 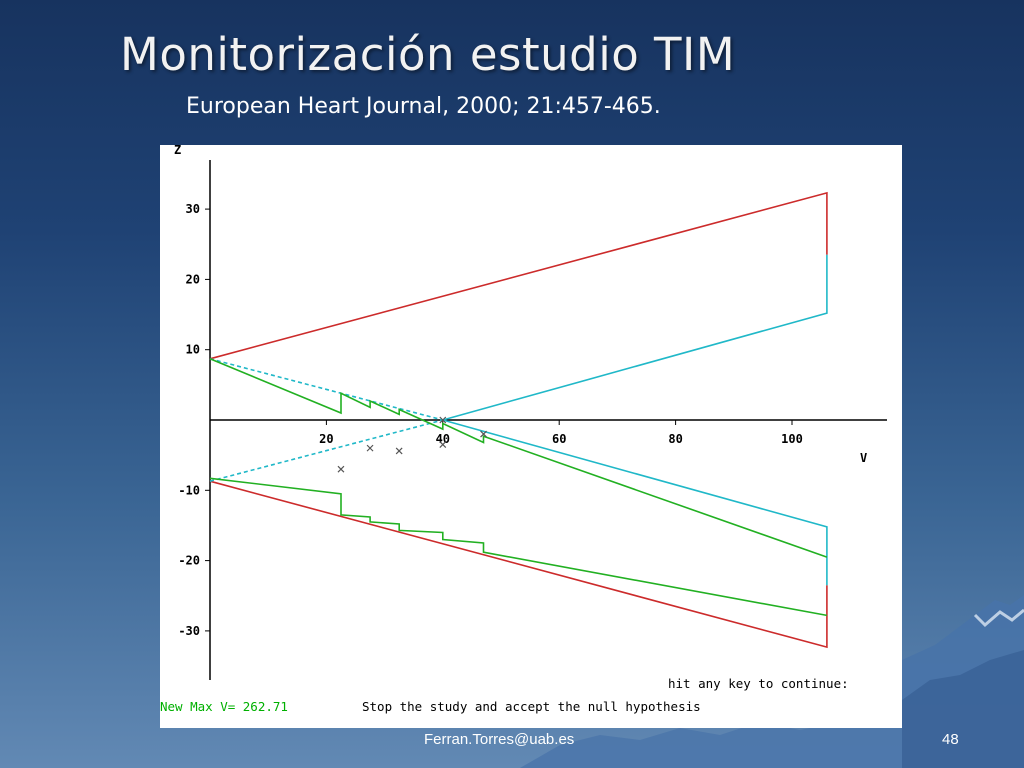 I want to click on terminal-prompt: hit any key to continue:, so click(x=758, y=683).